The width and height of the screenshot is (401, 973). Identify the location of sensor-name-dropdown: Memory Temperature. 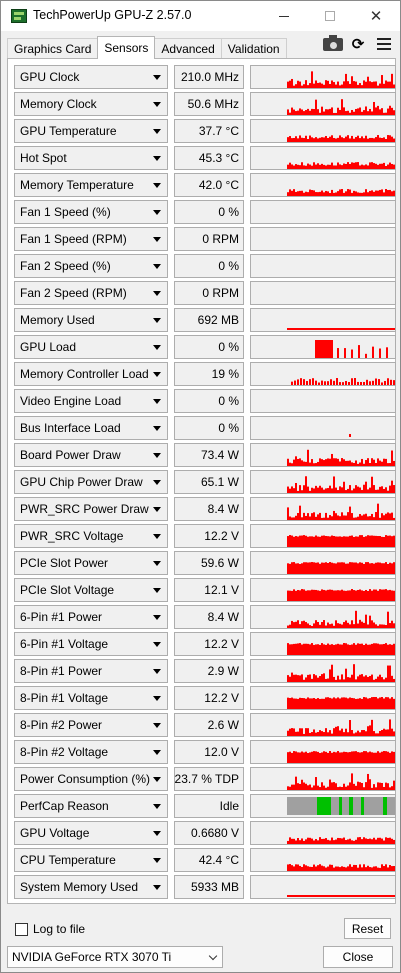
(91, 185).